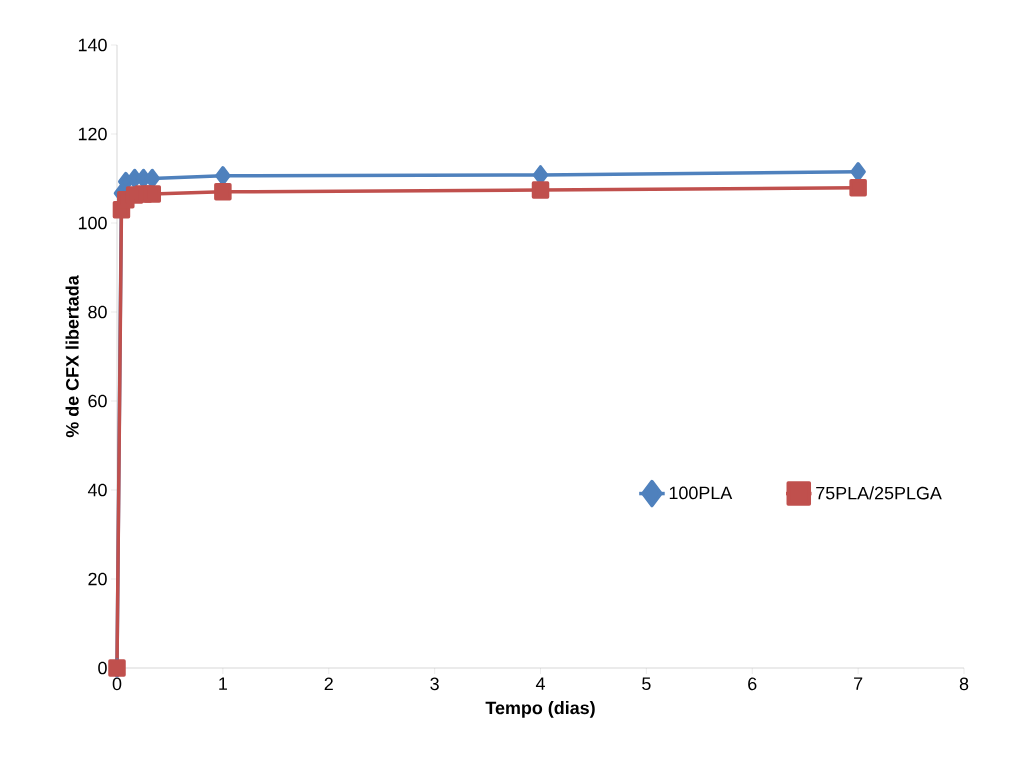  What do you see at coordinates (964, 684) in the screenshot?
I see `x-tick-label: 8` at bounding box center [964, 684].